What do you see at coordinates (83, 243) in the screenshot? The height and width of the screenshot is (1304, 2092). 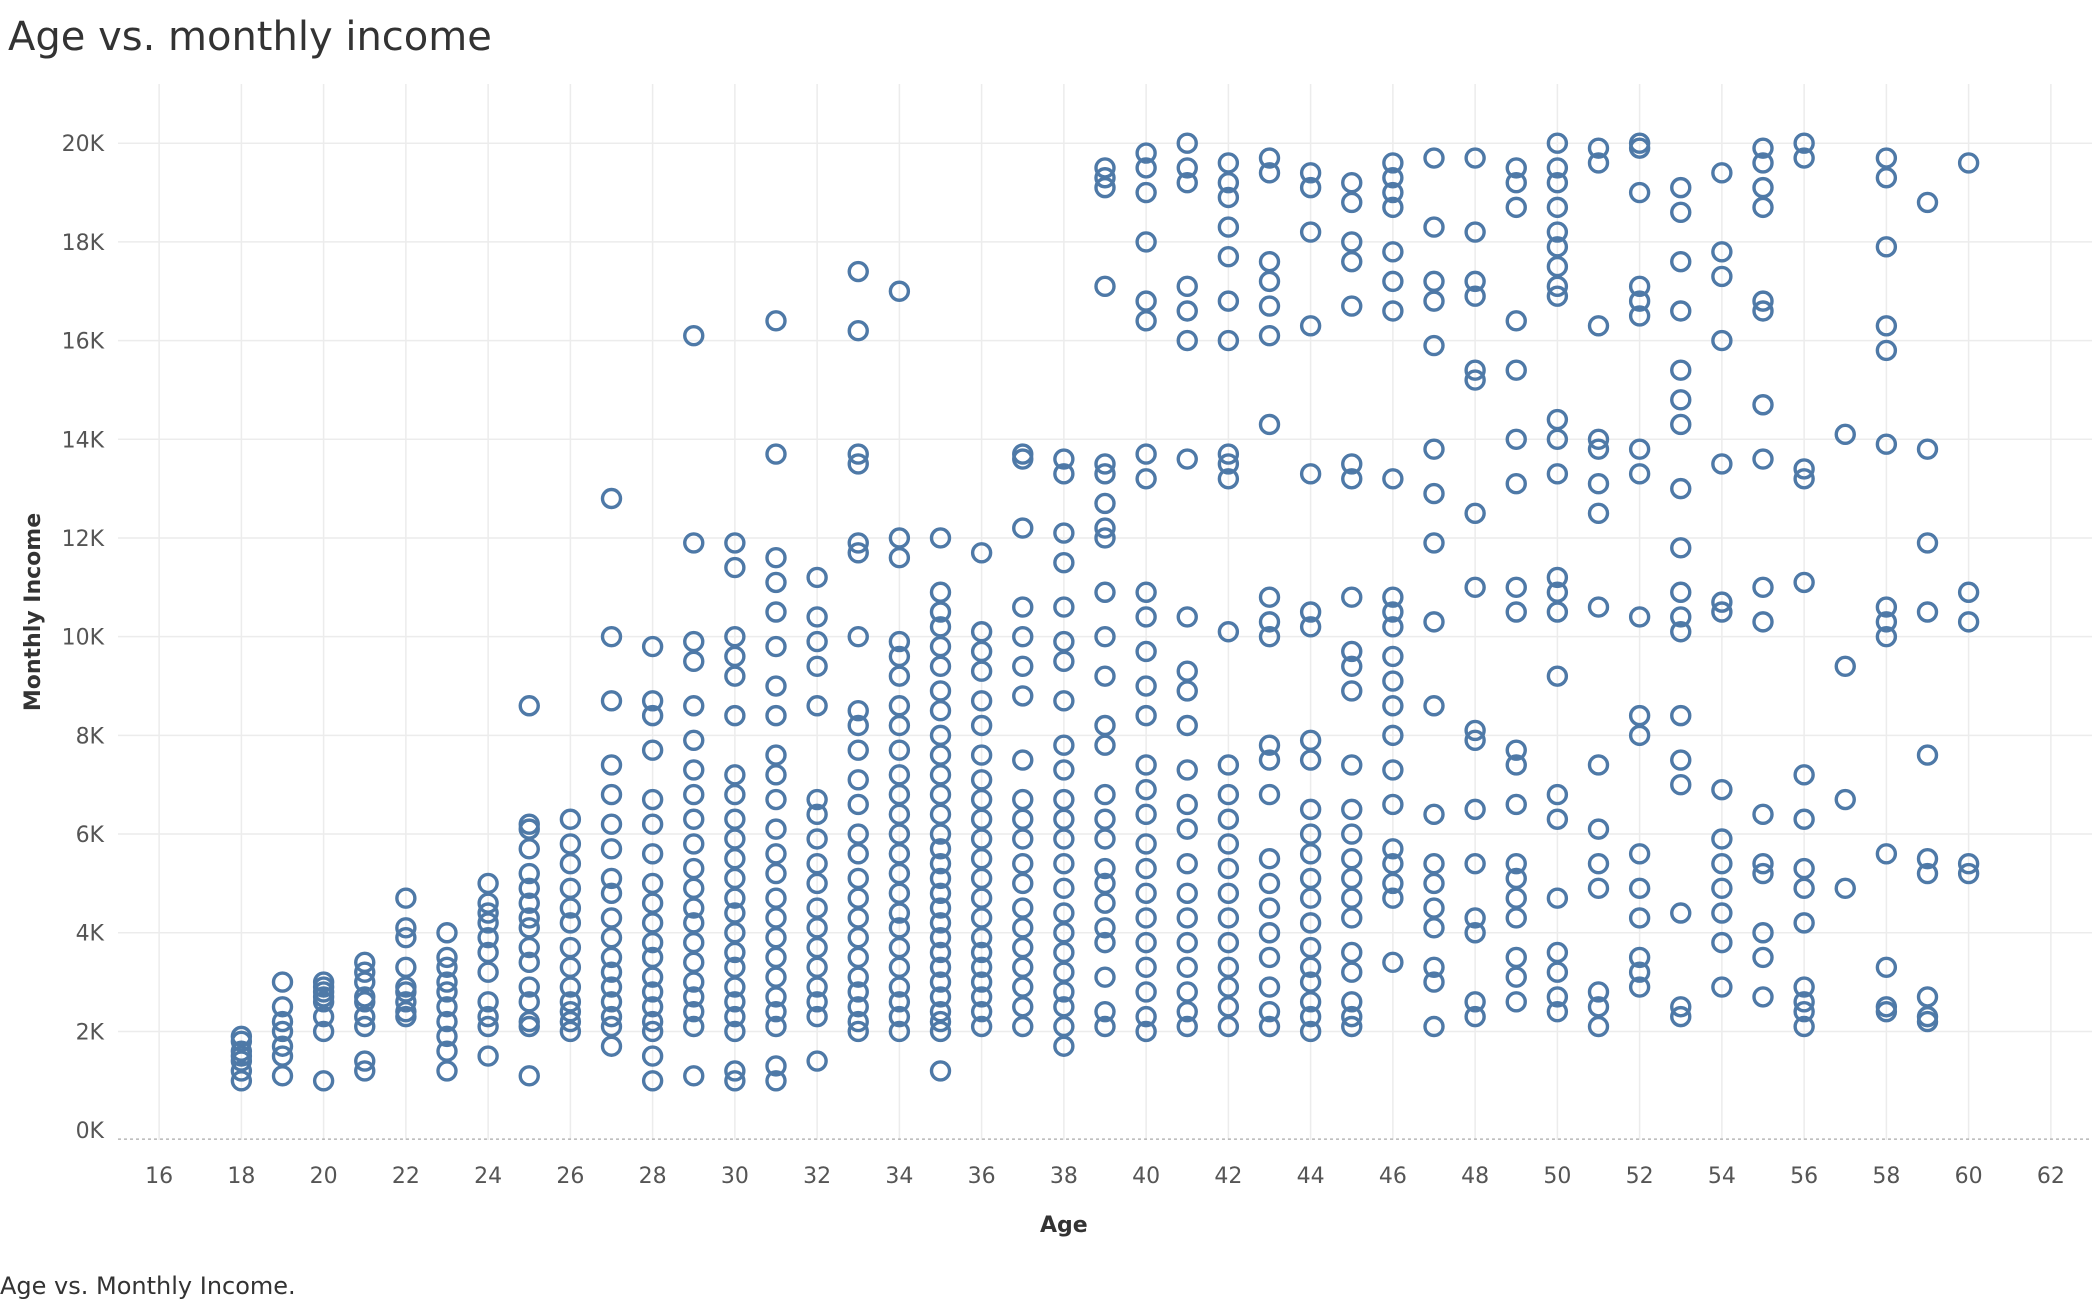 I see `y-tick-label: 18K` at bounding box center [83, 243].